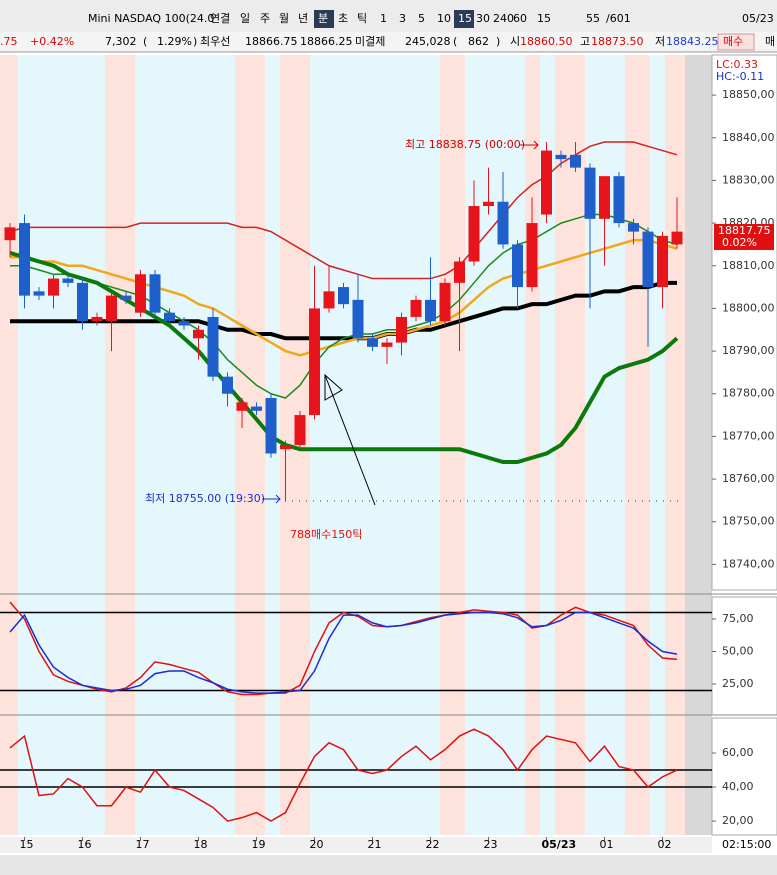  I want to click on last-price: 18817.75, so click(744, 230).